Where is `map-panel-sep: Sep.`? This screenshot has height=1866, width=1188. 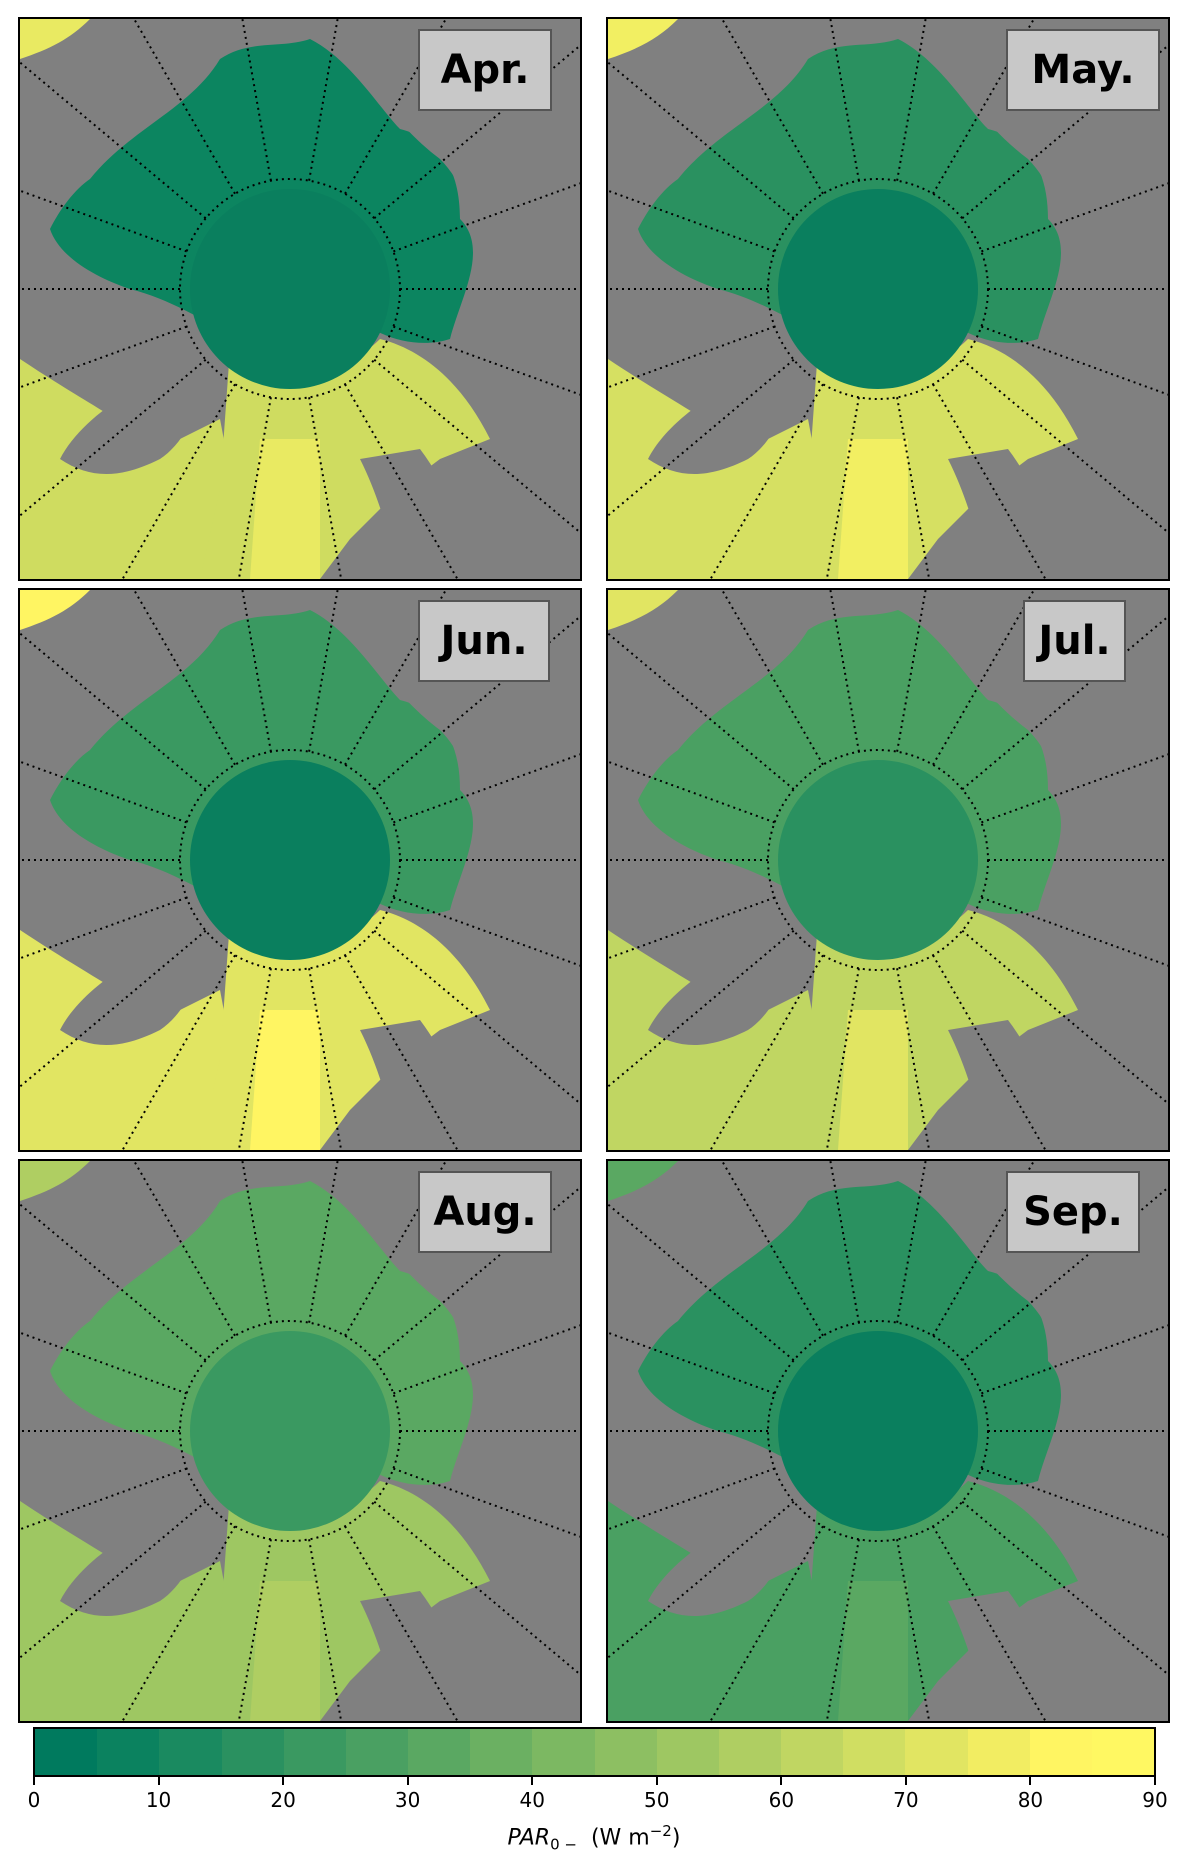
map-panel-sep: Sep. is located at coordinates (888, 1441).